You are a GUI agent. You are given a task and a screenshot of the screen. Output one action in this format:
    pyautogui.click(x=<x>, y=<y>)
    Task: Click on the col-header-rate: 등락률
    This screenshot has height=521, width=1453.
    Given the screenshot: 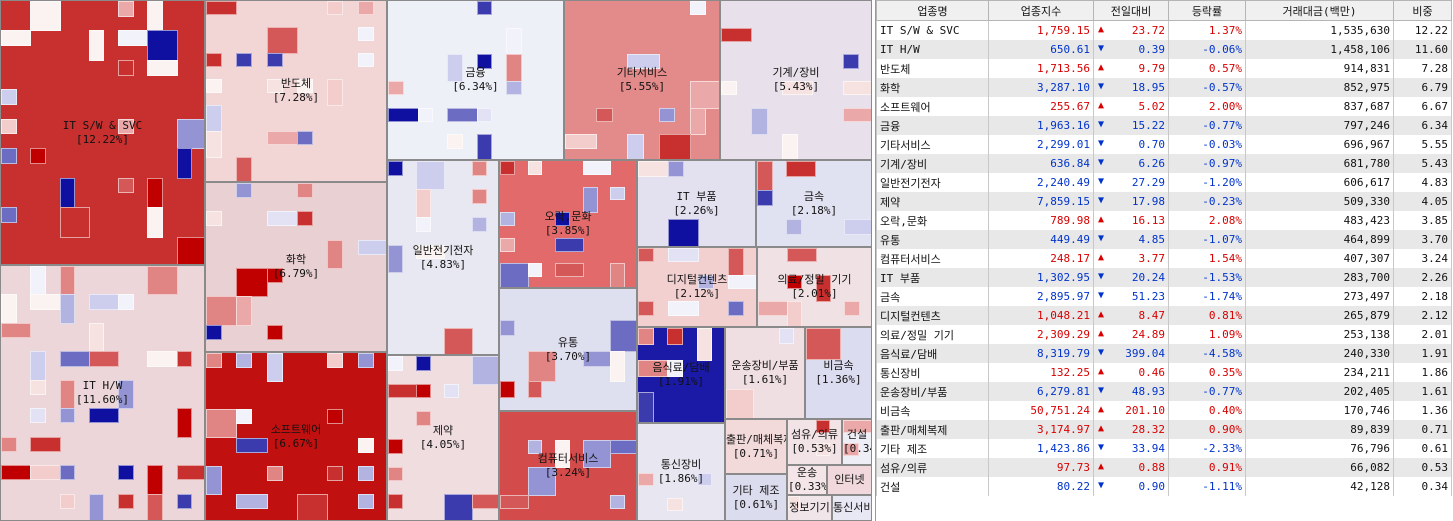 What is the action you would take?
    pyautogui.click(x=1207, y=10)
    